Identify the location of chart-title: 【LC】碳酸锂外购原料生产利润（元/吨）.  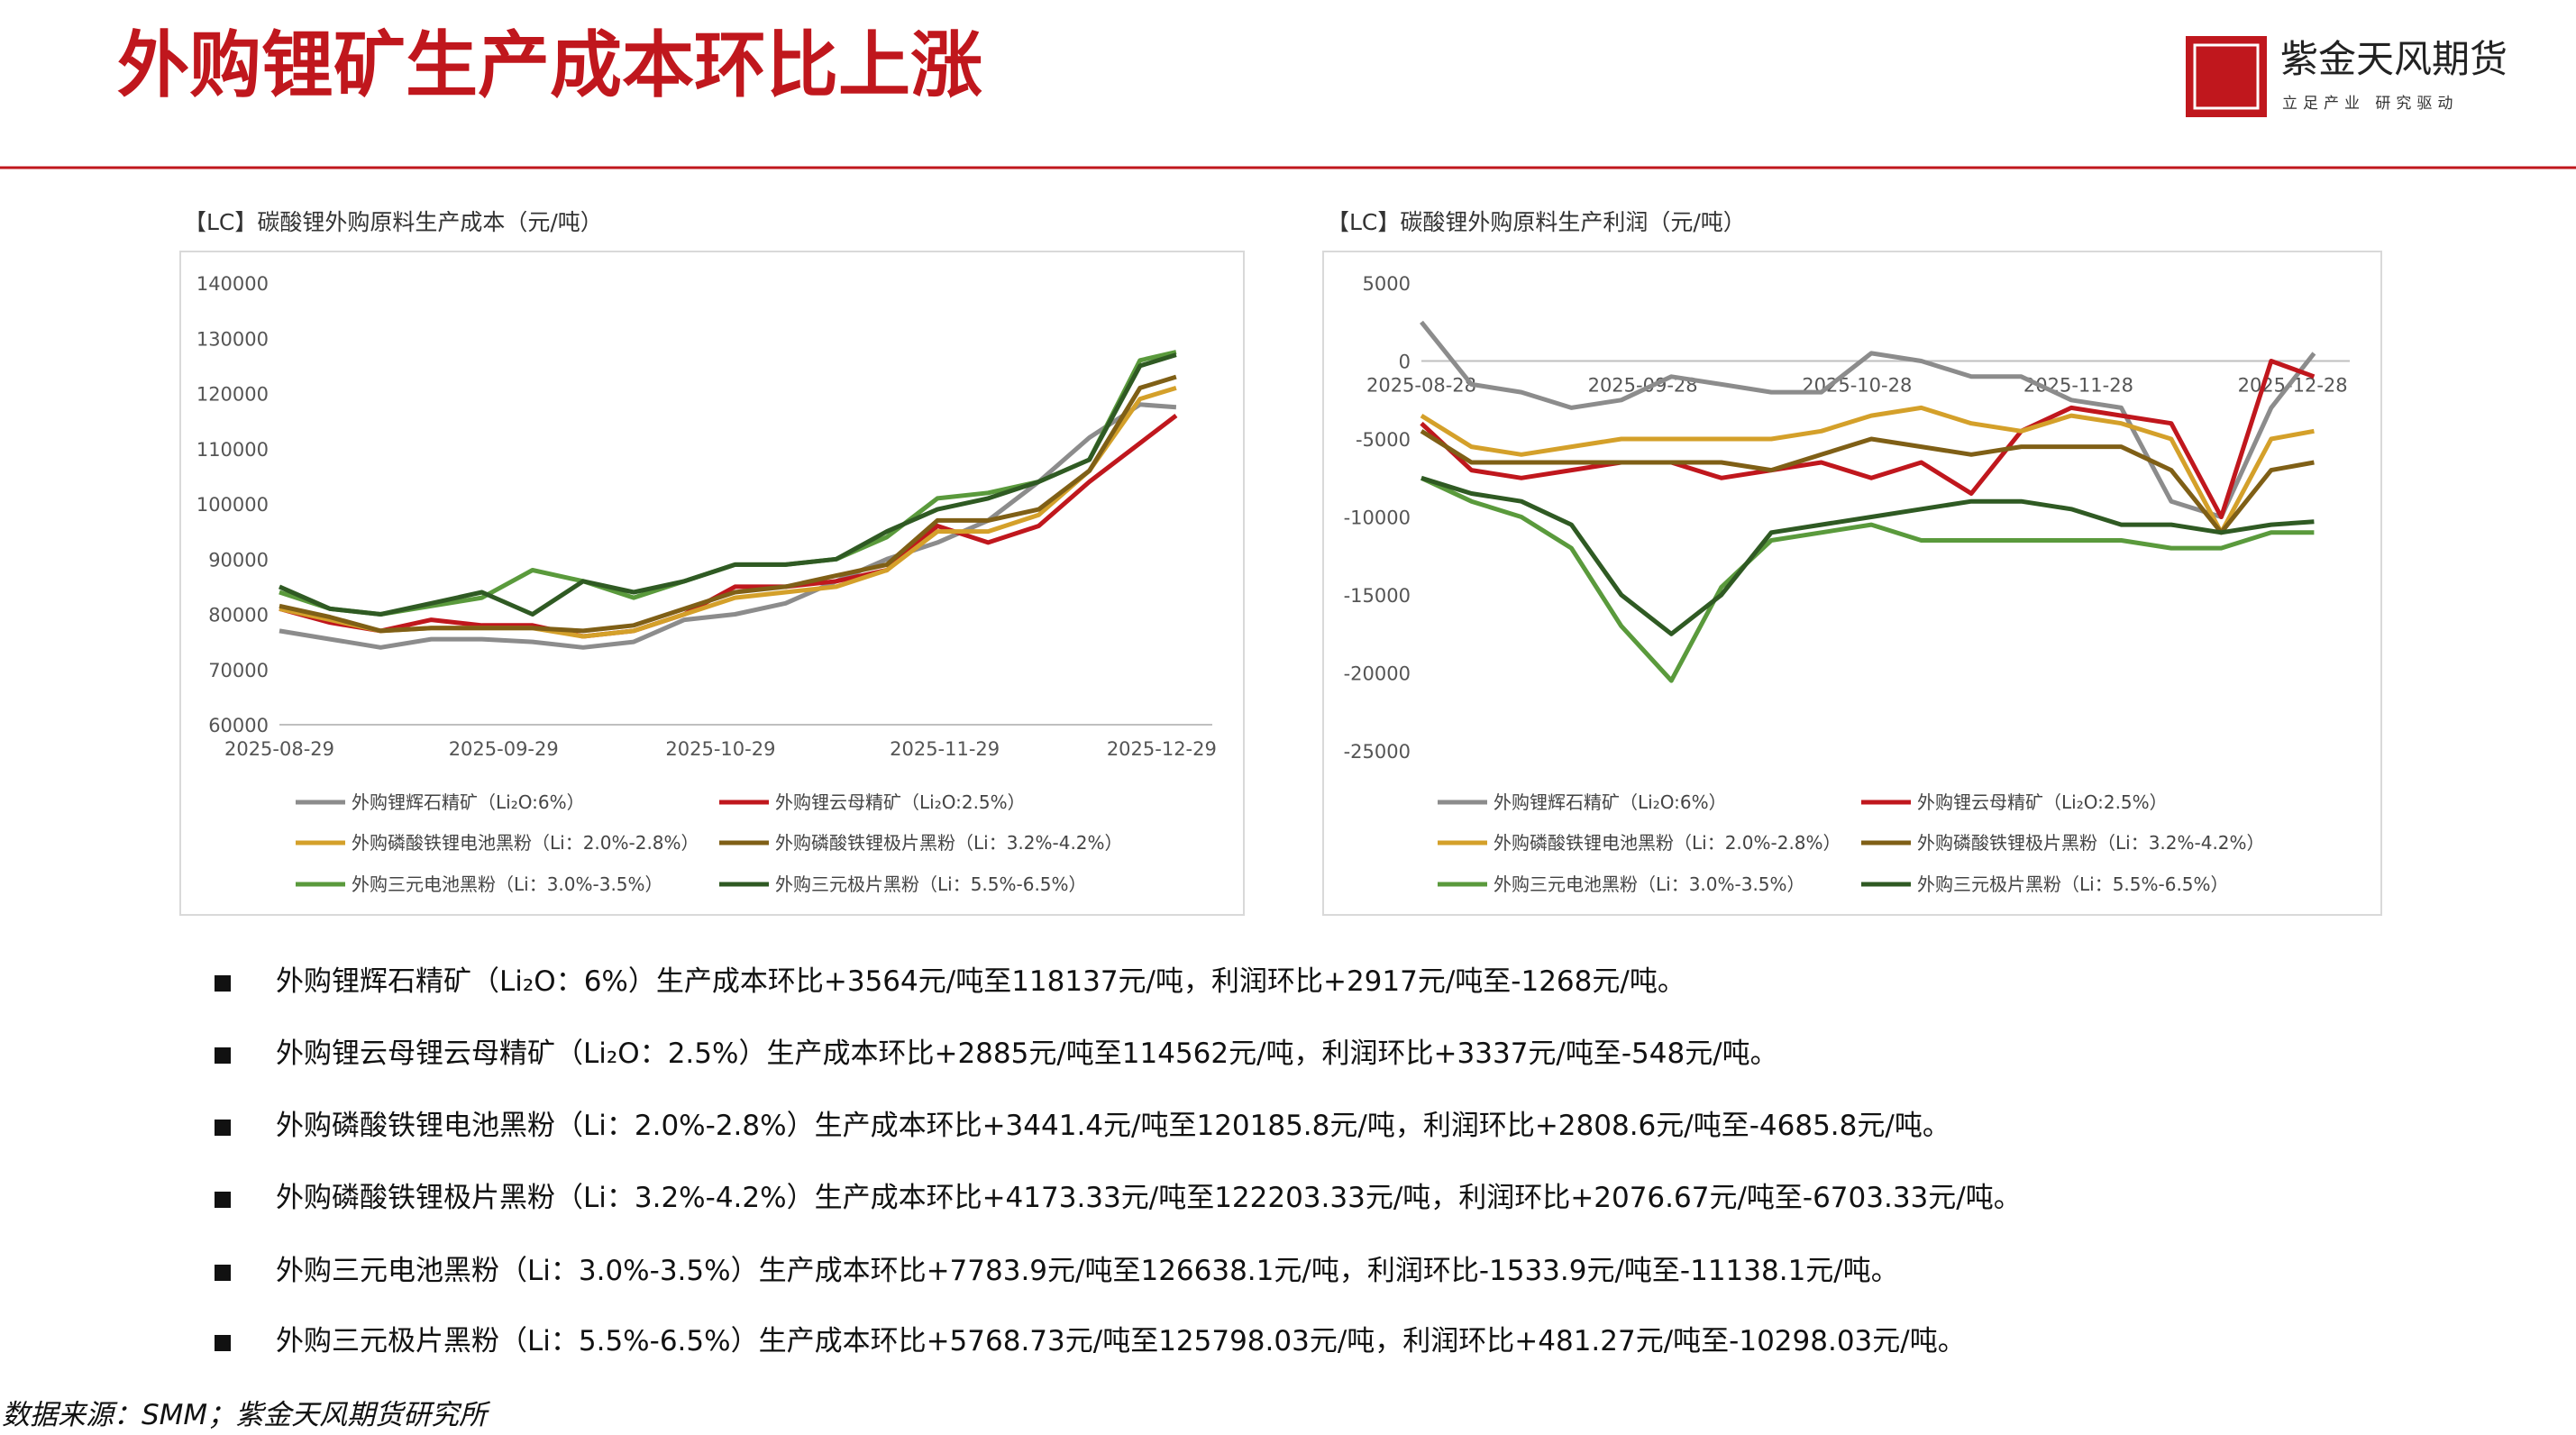
(1537, 222).